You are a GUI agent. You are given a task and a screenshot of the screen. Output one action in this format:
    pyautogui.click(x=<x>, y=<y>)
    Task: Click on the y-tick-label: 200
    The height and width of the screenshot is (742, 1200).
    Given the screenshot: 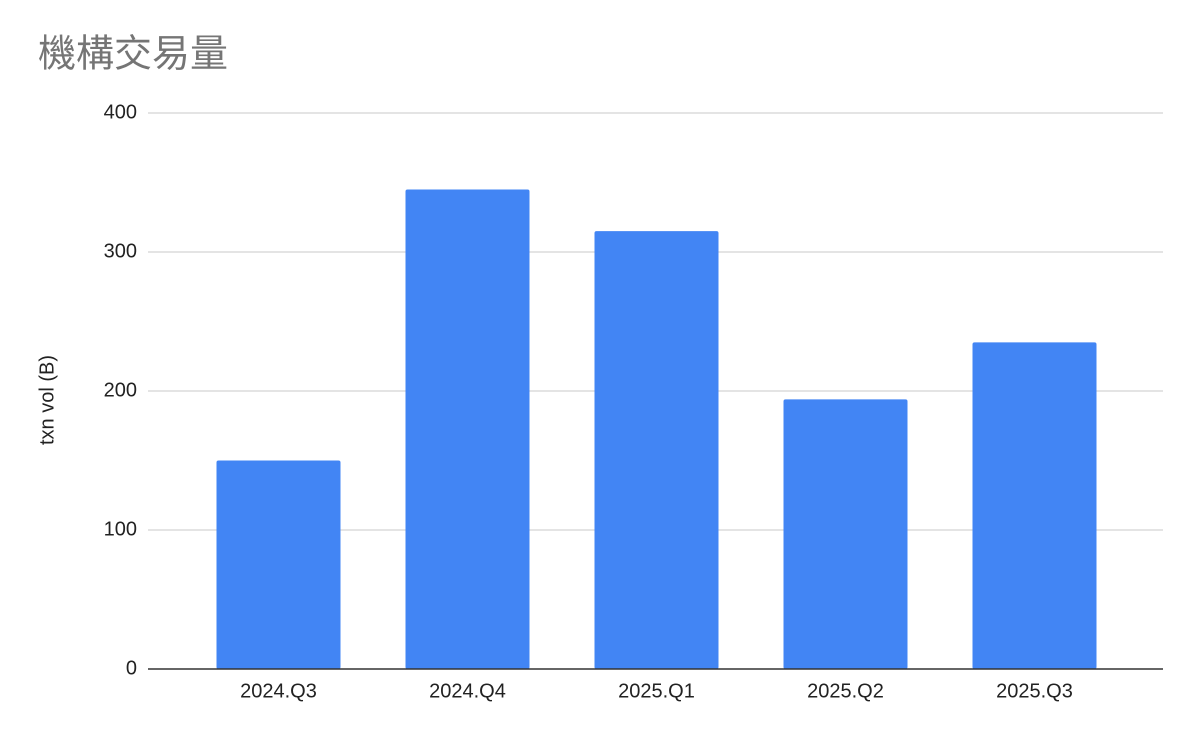 What is the action you would take?
    pyautogui.click(x=120, y=390)
    